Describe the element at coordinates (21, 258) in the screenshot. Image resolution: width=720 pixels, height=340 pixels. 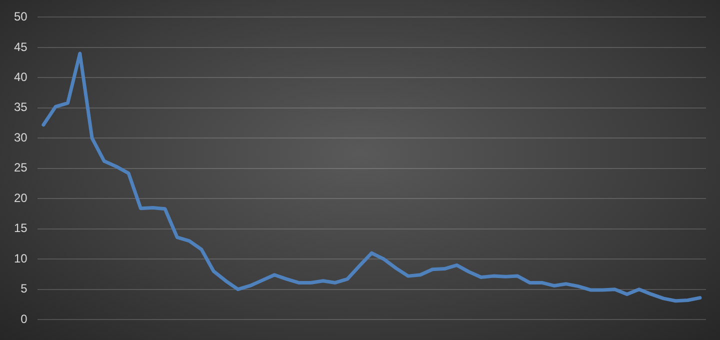
I see `y-tick-label: 10` at that location.